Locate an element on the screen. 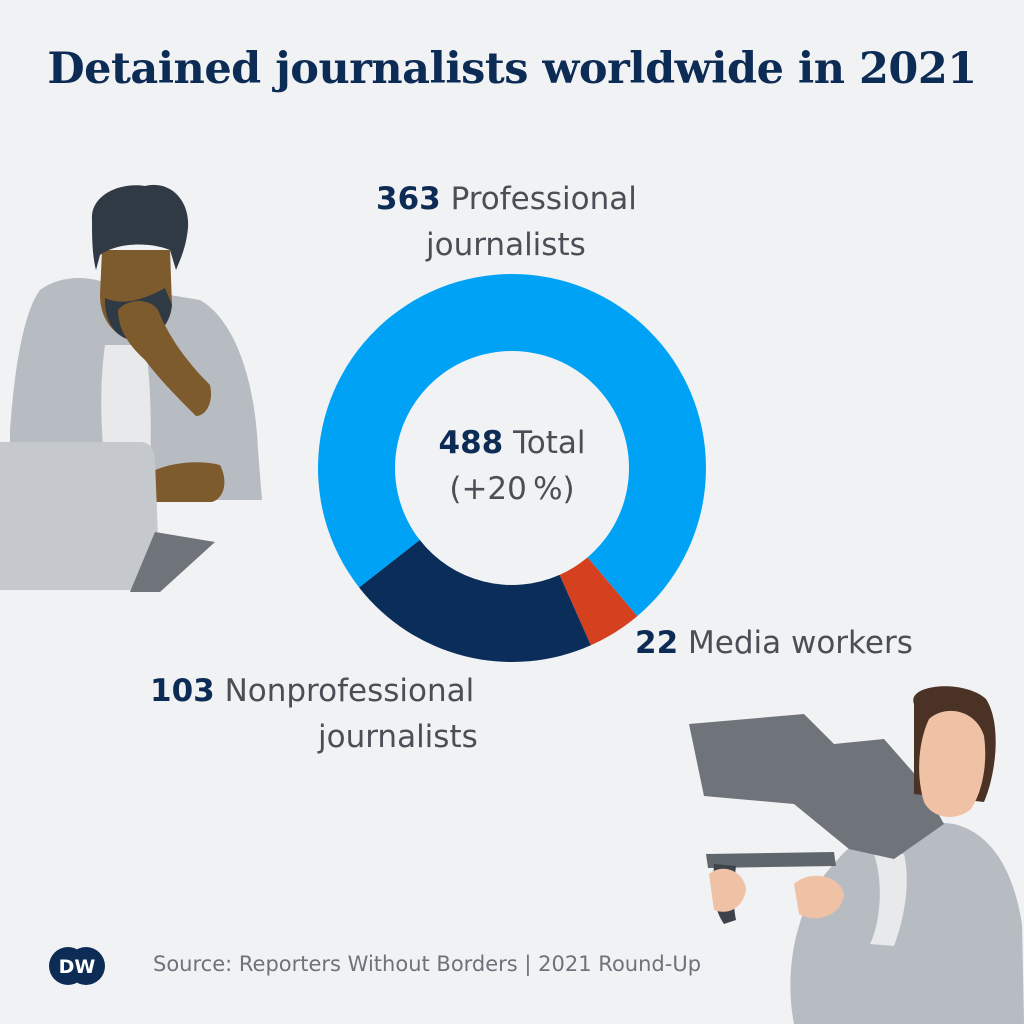 This screenshot has height=1024, width=1024. professional-line2: journalists is located at coordinates (506, 245).